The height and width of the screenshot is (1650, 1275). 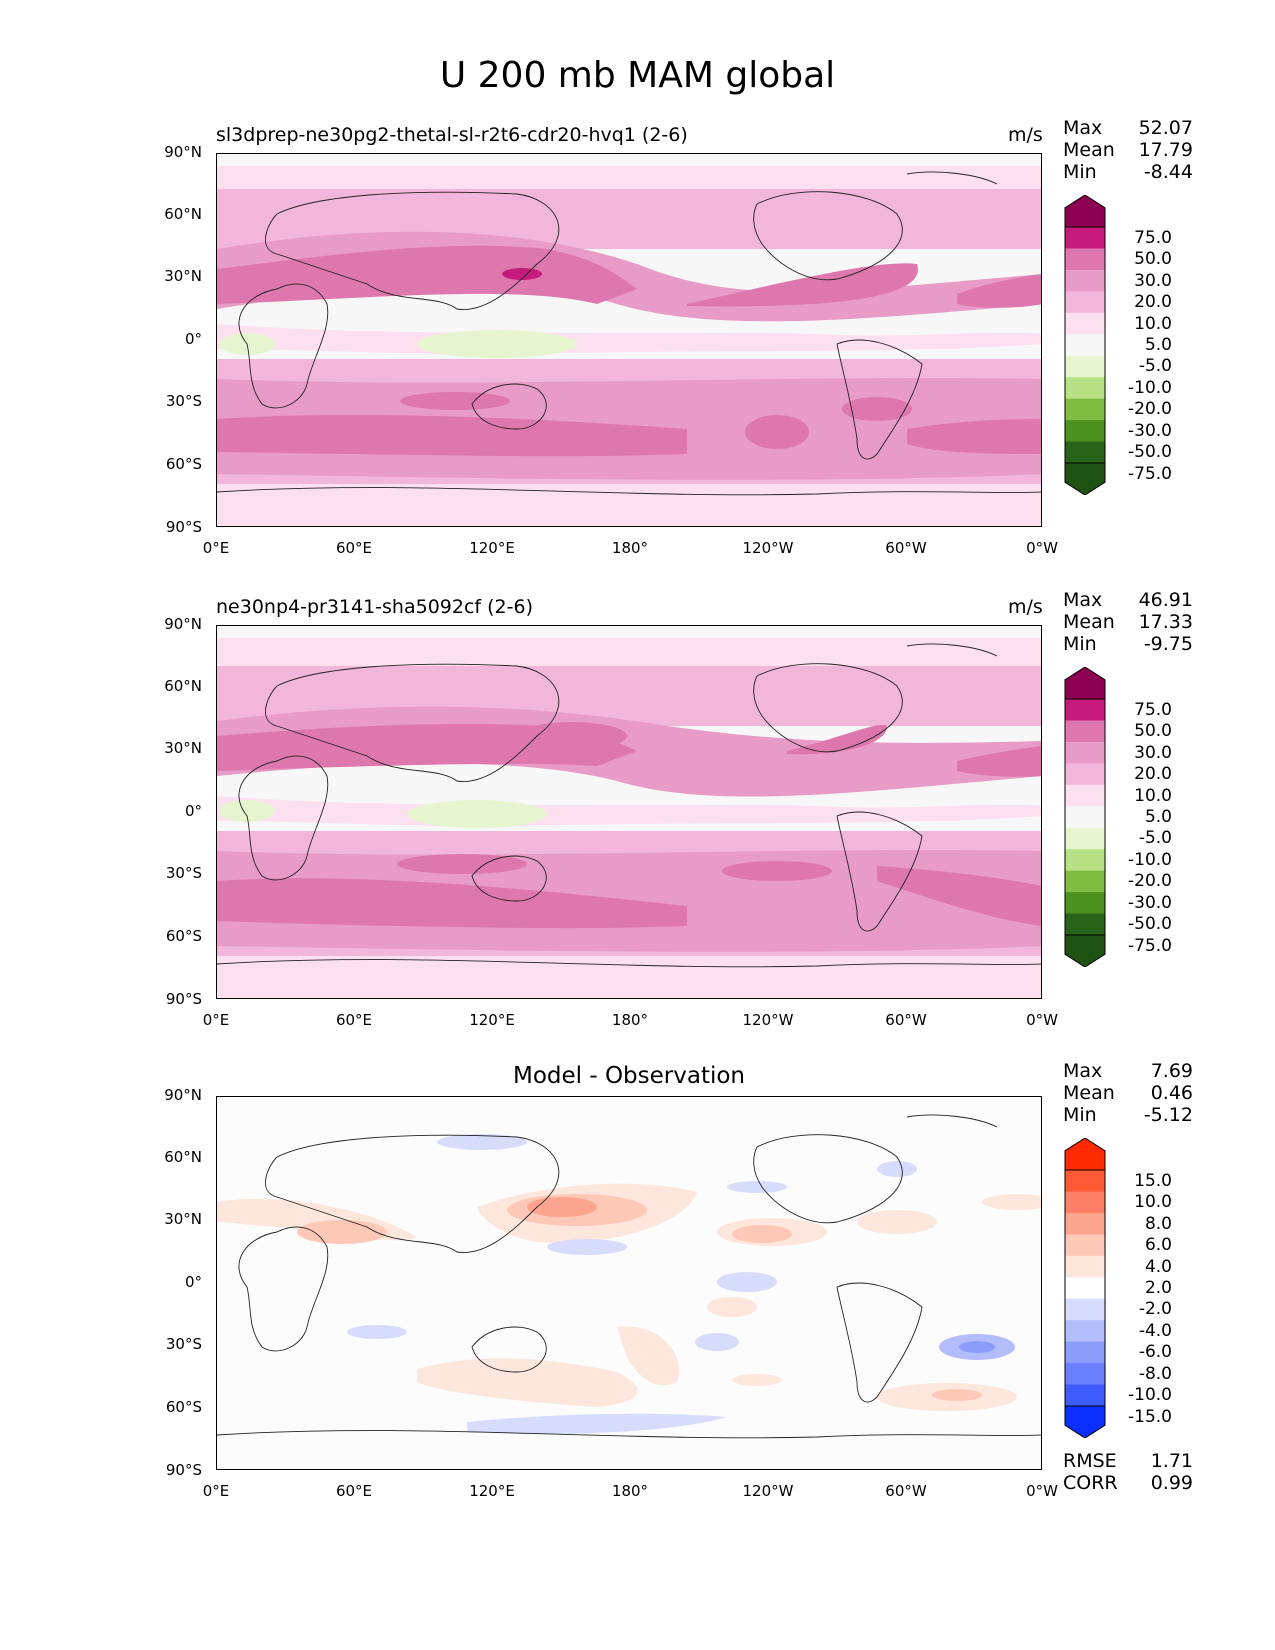 I want to click on units-label: m/s, so click(x=1025, y=607).